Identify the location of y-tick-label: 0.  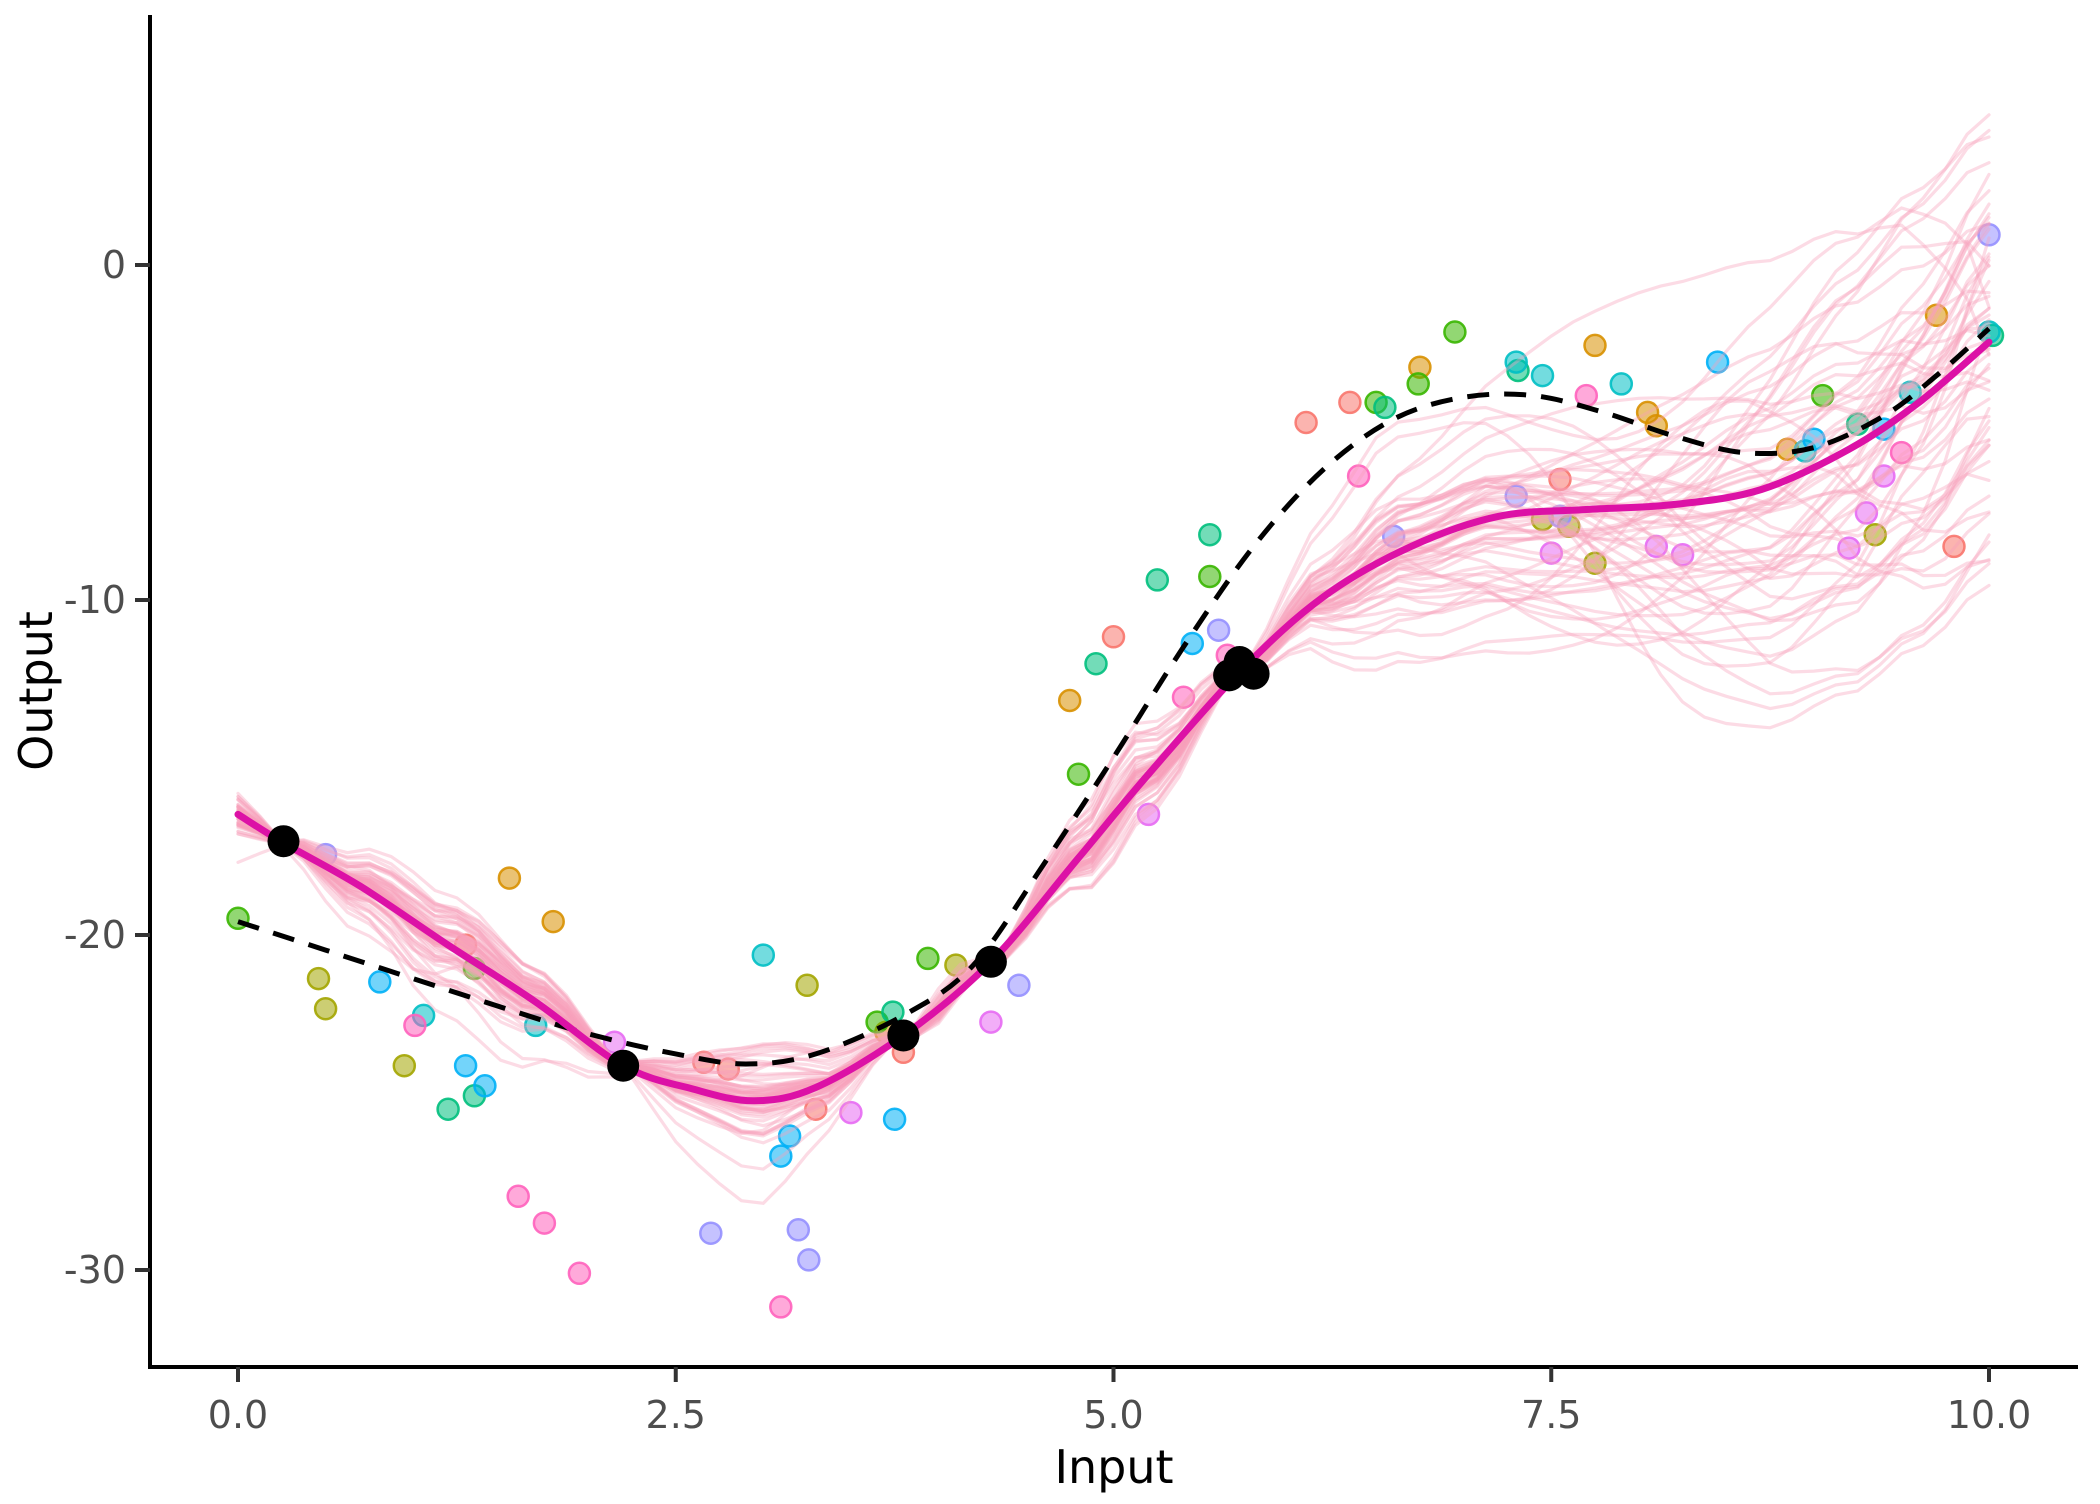
(114, 265).